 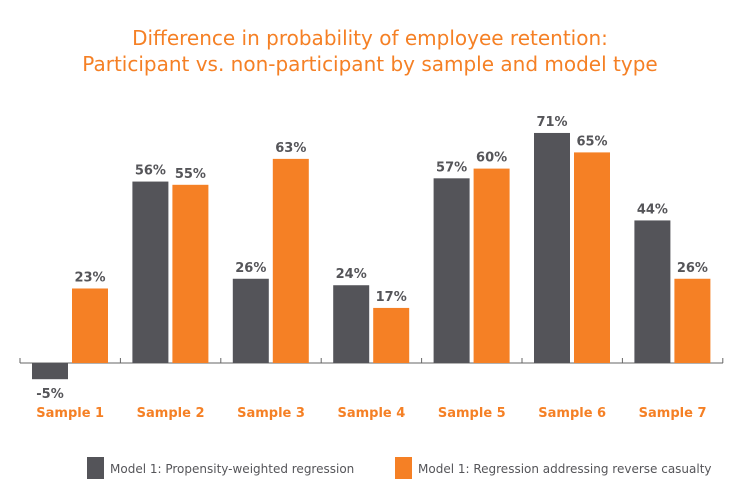 I want to click on category-label: Sample 1, so click(x=70, y=413).